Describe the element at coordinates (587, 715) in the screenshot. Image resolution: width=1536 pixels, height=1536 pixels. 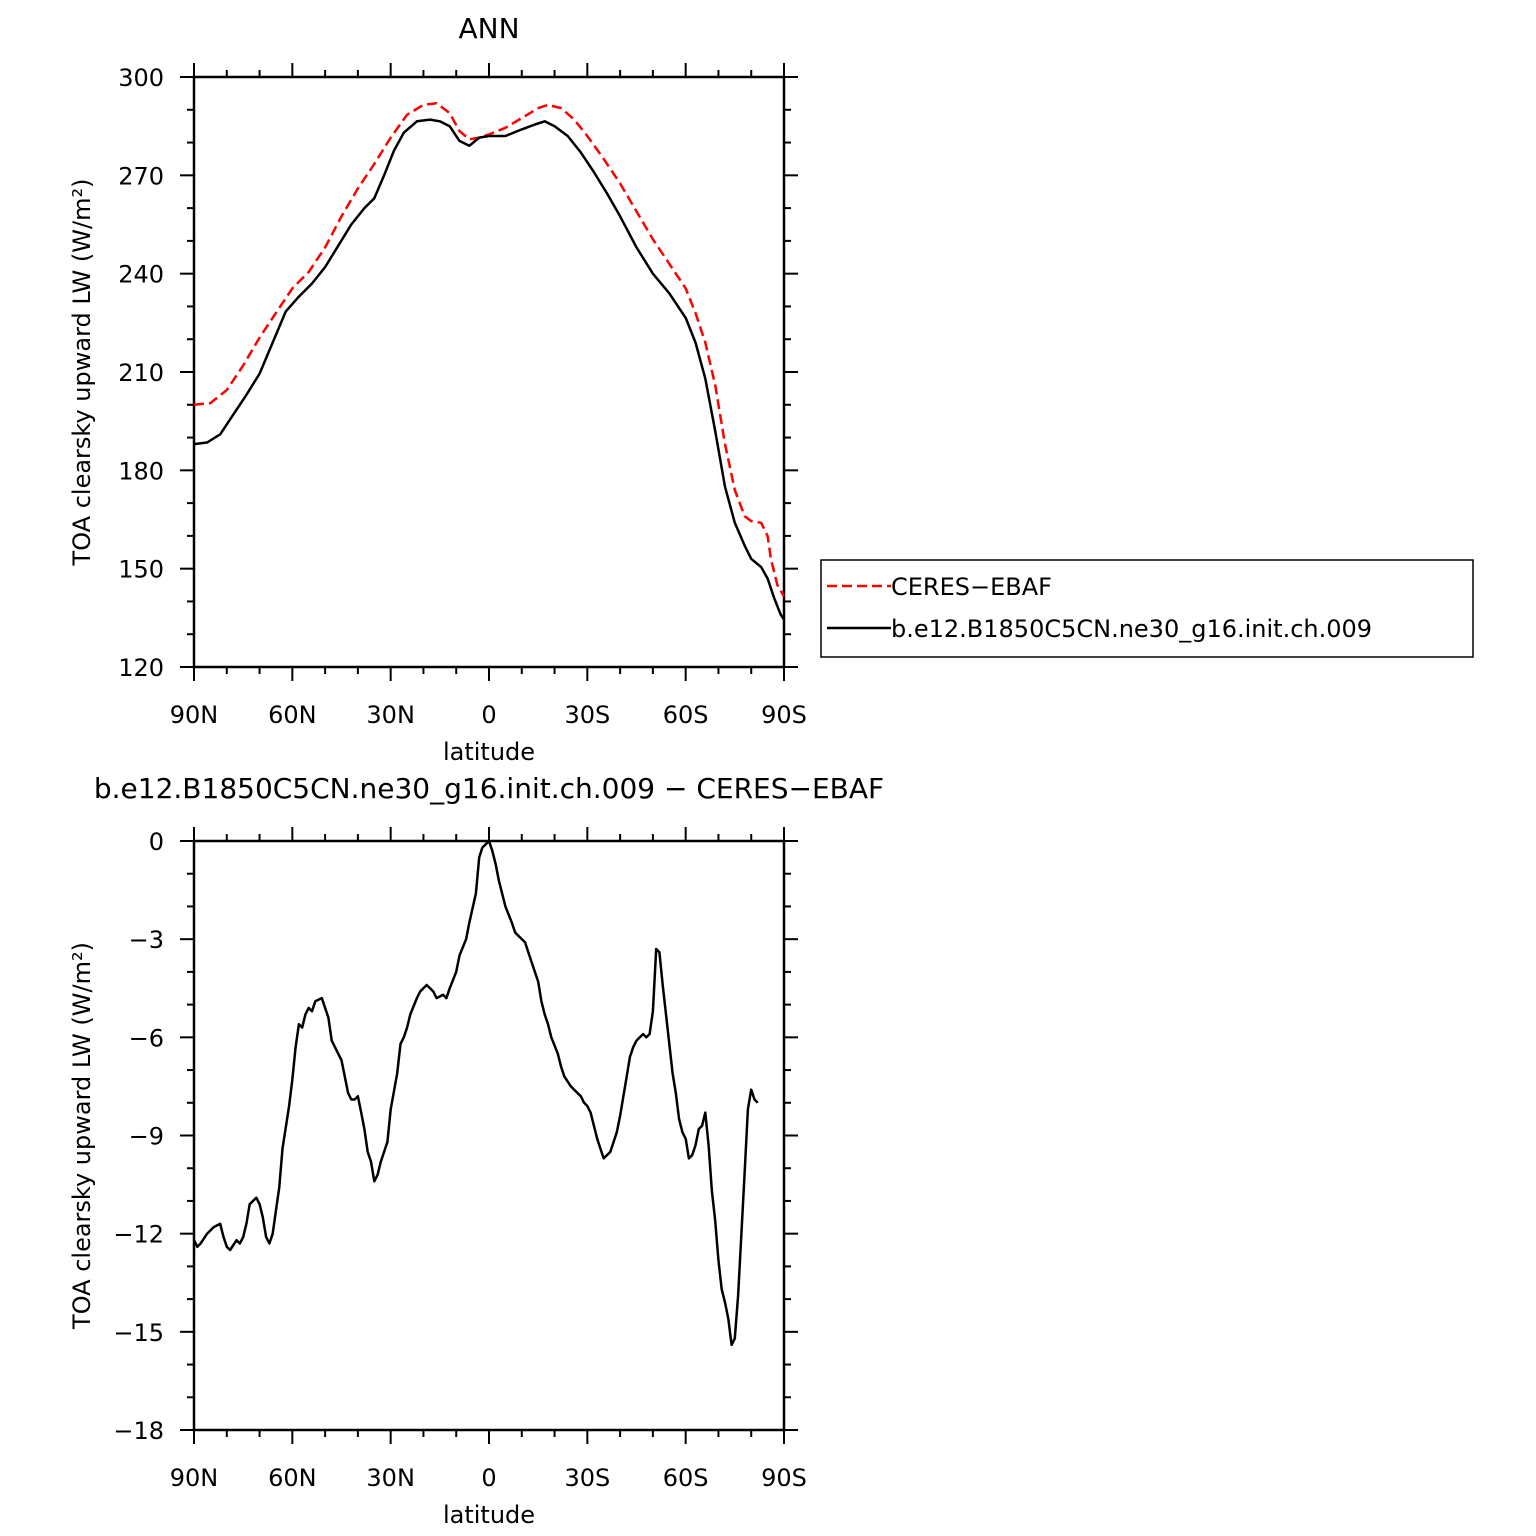
I see `top-x-tick-label: 30S` at that location.